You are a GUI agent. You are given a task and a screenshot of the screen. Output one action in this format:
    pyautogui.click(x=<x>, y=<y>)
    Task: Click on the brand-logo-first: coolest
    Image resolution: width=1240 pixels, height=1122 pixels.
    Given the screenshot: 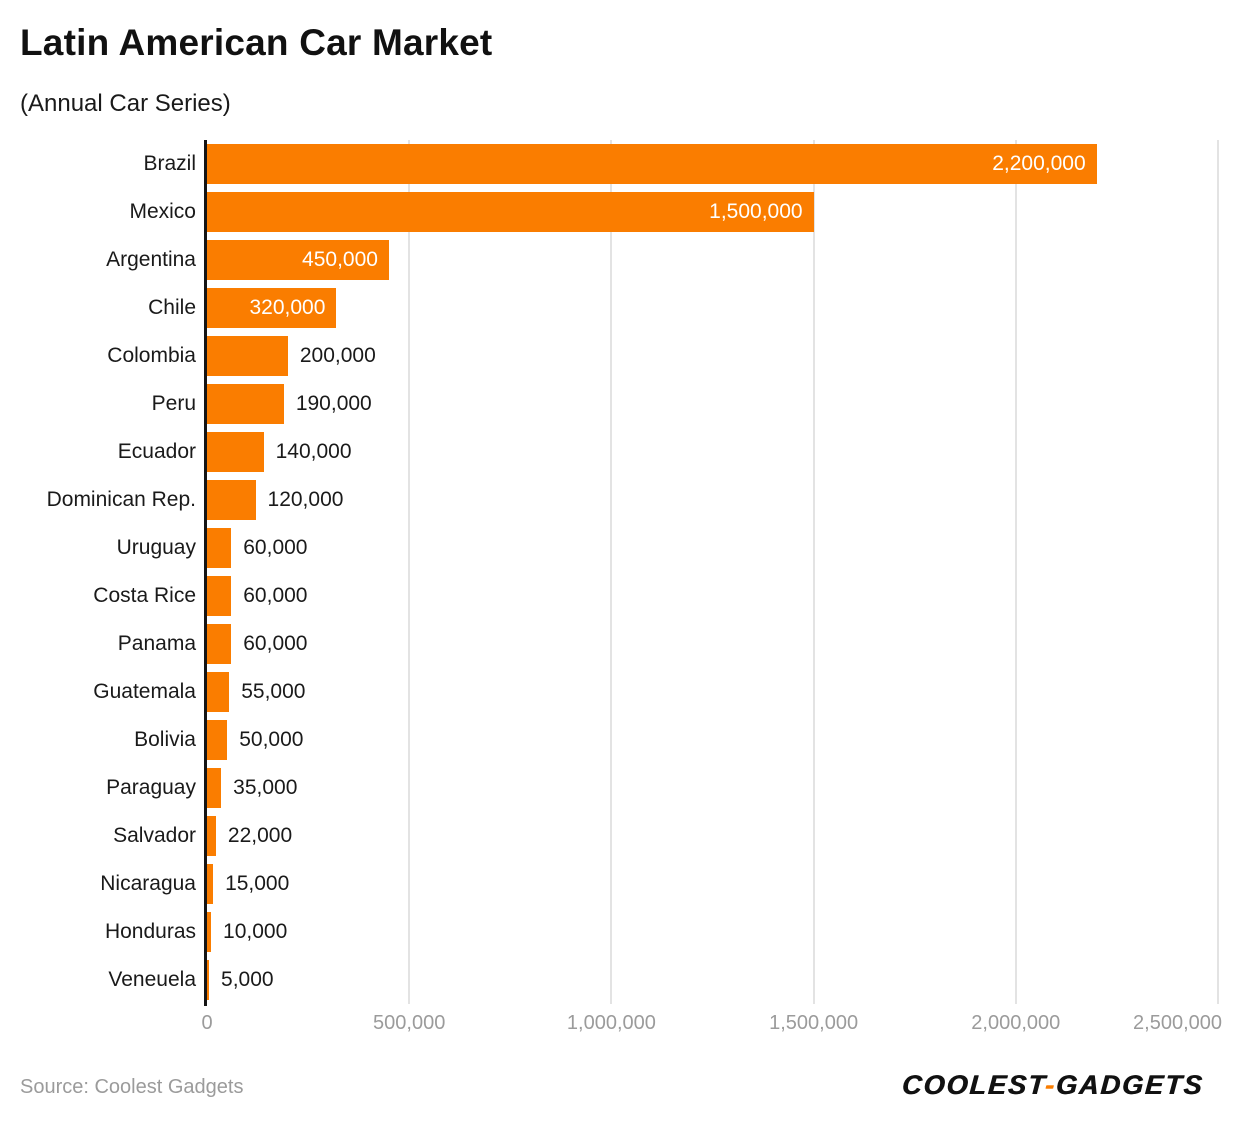 What is the action you would take?
    pyautogui.click(x=974, y=1085)
    